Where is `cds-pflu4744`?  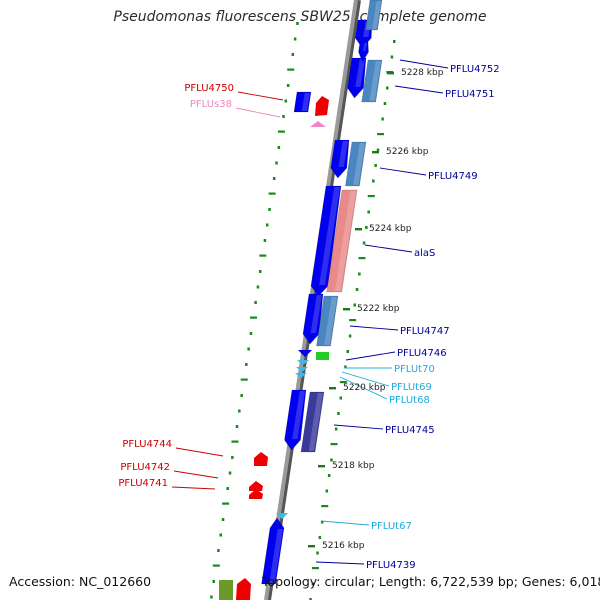
cds-pflu4744 is located at coordinates (261, 459).